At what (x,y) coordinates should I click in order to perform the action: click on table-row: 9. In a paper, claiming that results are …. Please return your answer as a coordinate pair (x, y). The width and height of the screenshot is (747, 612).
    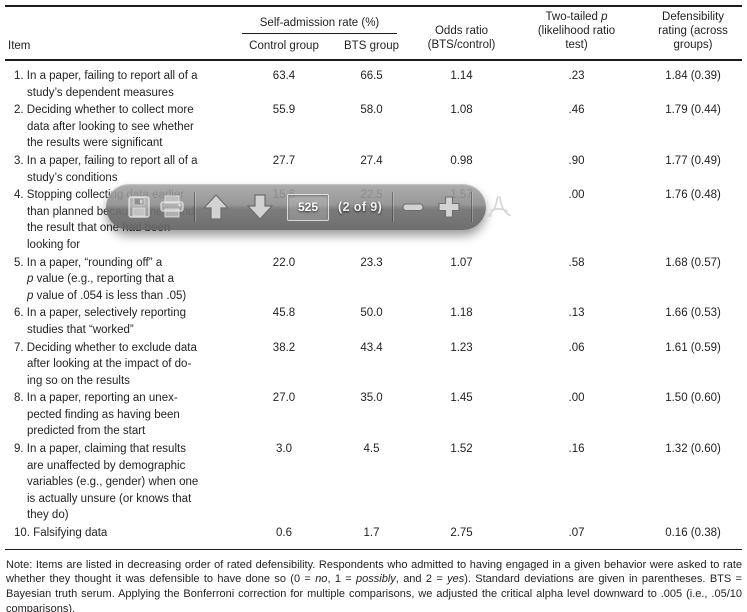
    Looking at the image, I should click on (373, 483).